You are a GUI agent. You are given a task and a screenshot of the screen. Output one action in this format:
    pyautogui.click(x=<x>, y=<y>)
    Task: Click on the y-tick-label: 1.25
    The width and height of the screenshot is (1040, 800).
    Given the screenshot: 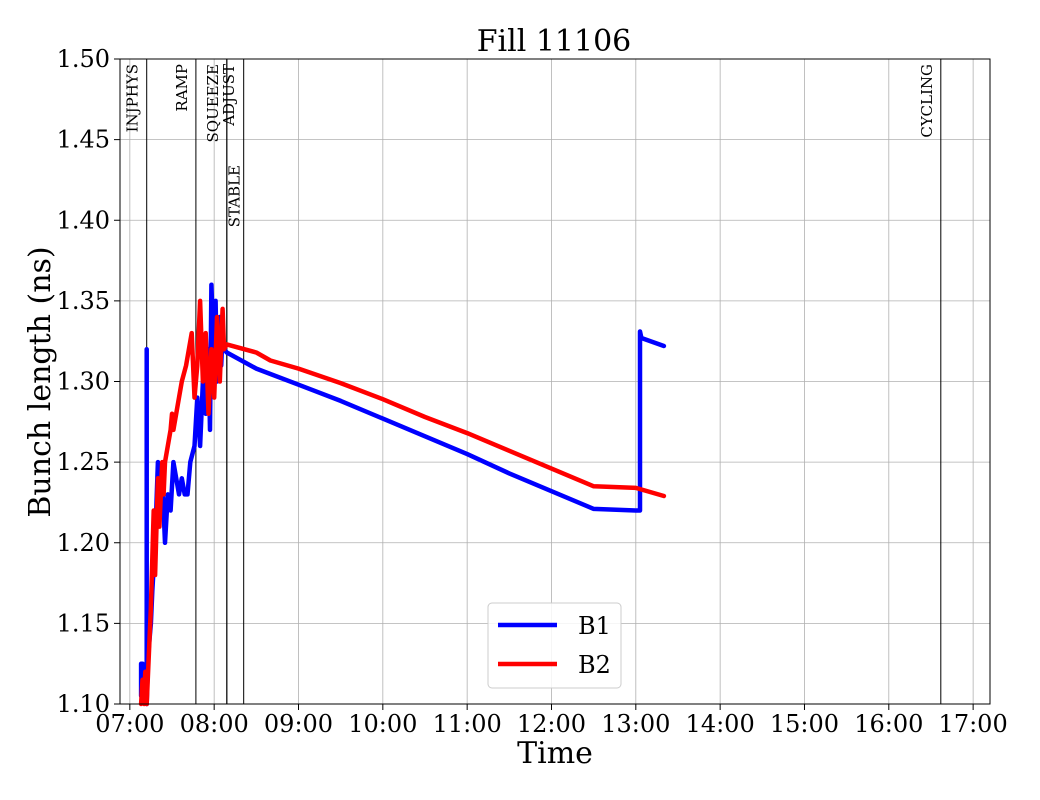 What is the action you would take?
    pyautogui.click(x=83, y=462)
    